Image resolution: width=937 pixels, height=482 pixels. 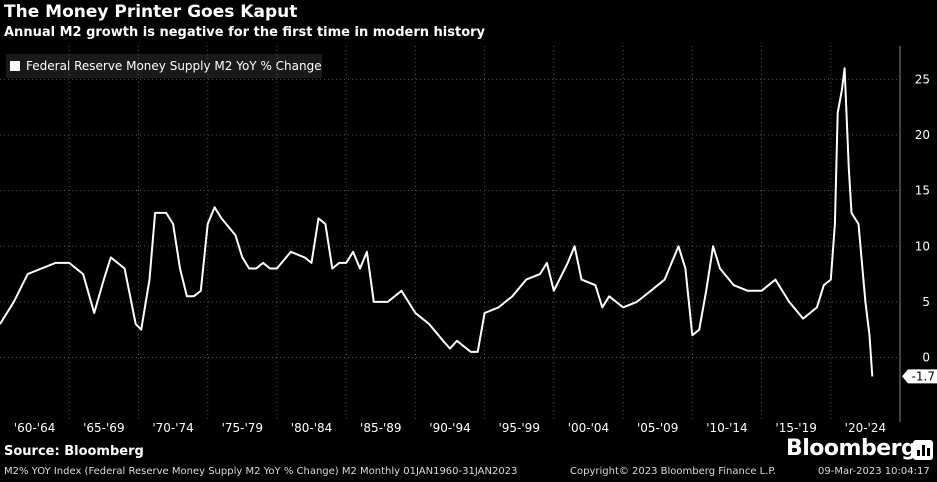 What do you see at coordinates (922, 191) in the screenshot?
I see `y-tick-label: 15` at bounding box center [922, 191].